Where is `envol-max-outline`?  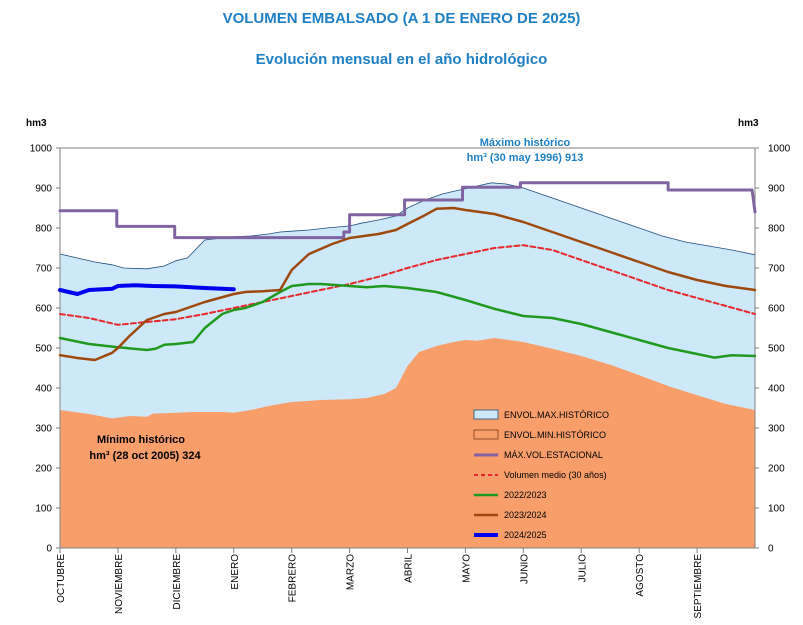 envol-max-outline is located at coordinates (407, 226).